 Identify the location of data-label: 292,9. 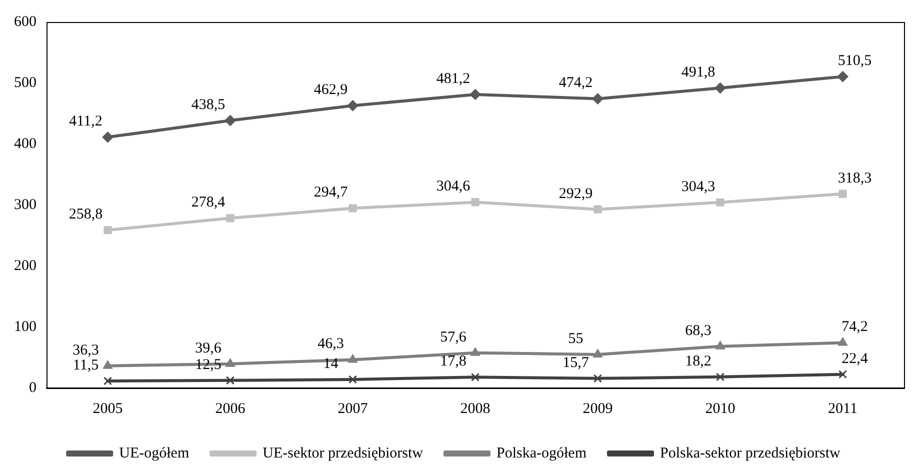
(575, 194).